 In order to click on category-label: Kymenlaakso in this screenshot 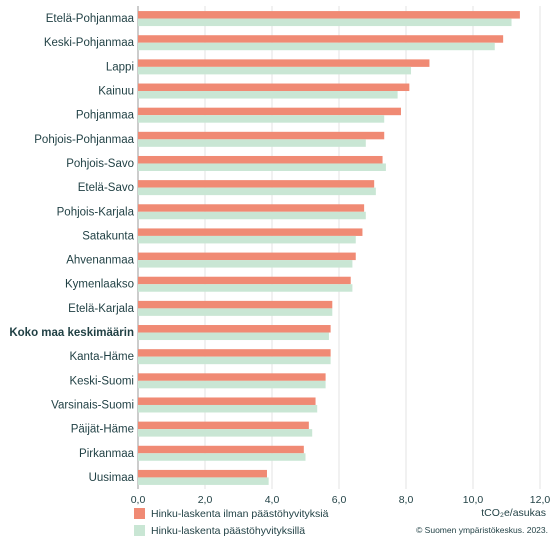, I will do `click(99, 285)`.